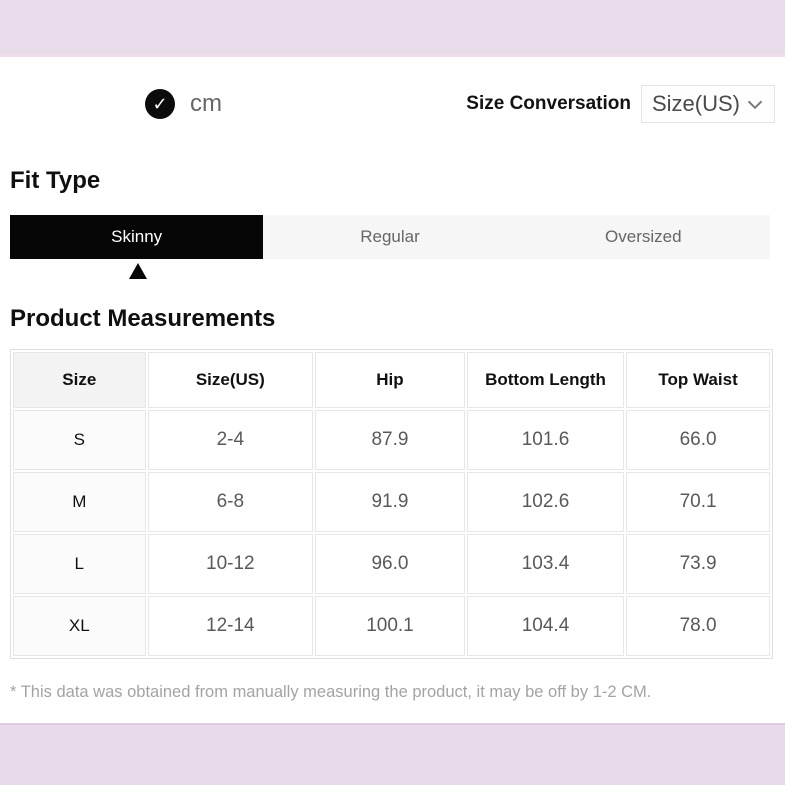  What do you see at coordinates (548, 103) in the screenshot?
I see `size-conversion-label: Size Conversation` at bounding box center [548, 103].